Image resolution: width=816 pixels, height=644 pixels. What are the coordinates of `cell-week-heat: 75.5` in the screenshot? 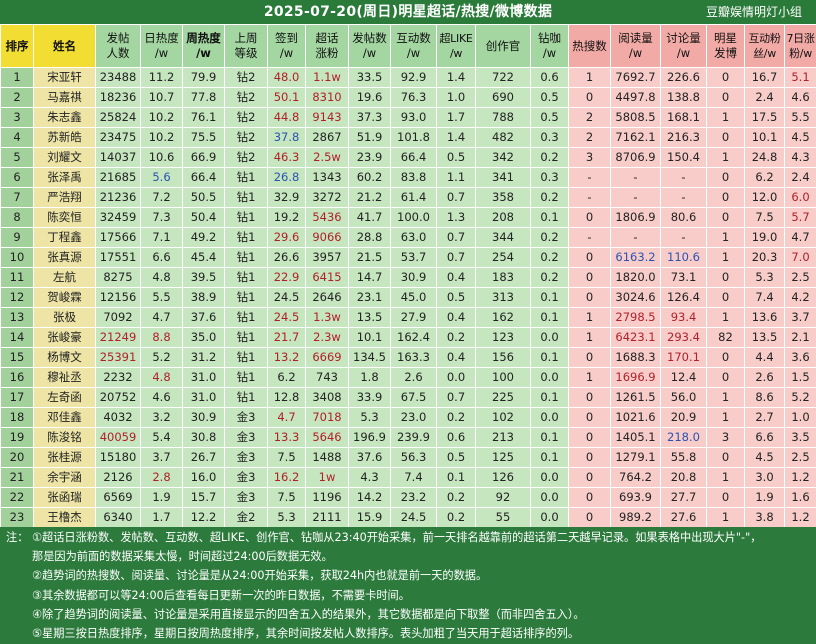 It's located at (203, 137).